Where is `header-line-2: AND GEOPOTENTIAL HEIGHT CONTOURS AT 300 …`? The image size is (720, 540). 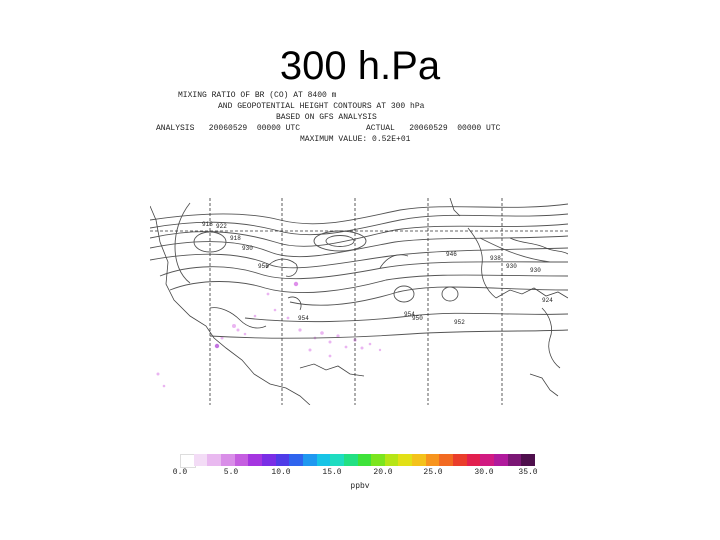
header-line-2: AND GEOPOTENTIAL HEIGHT CONTOURS AT 300 … is located at coordinates (321, 106).